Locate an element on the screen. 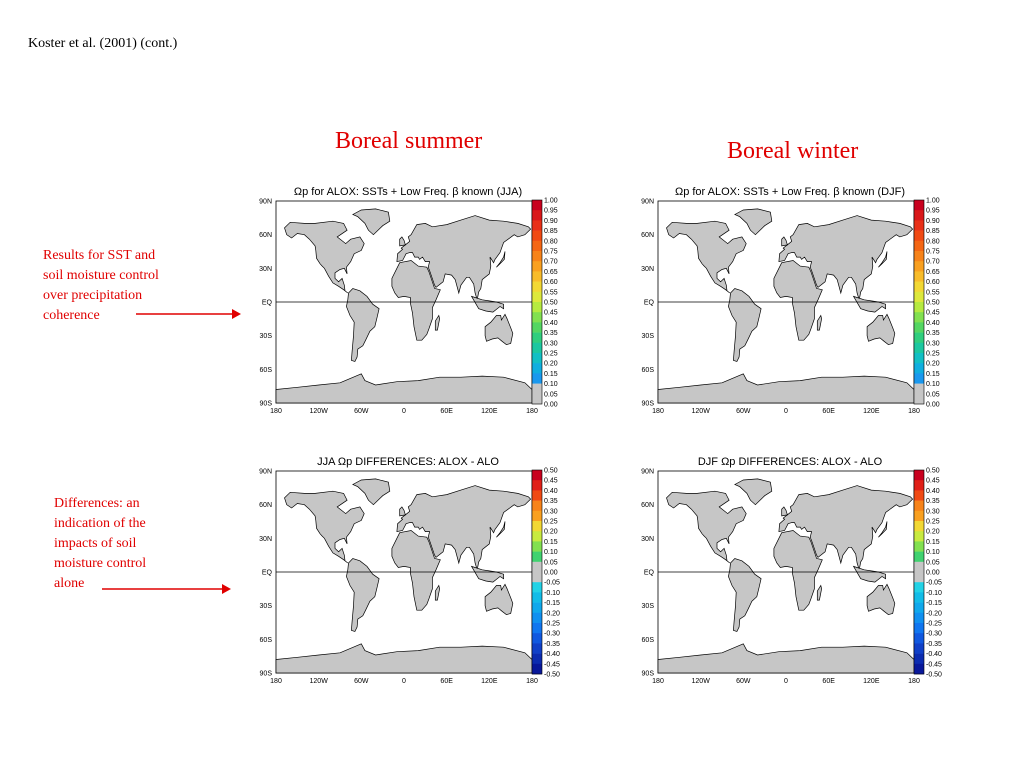  colorbar-label: 0.75 is located at coordinates (551, 252).